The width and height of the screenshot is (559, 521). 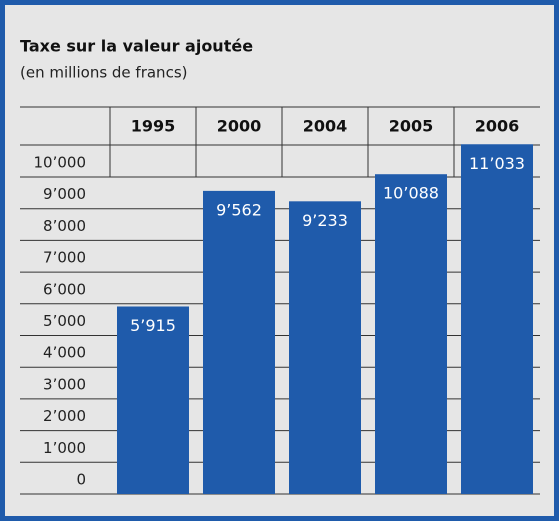 I want to click on y-tick-label: 6’000, so click(x=64, y=289).